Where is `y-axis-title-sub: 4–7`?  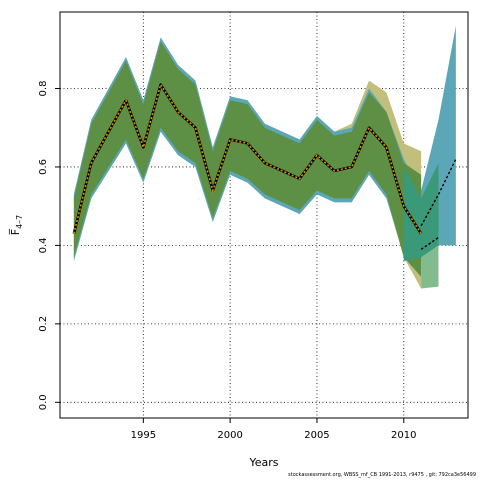 y-axis-title-sub: 4–7 is located at coordinates (19, 222).